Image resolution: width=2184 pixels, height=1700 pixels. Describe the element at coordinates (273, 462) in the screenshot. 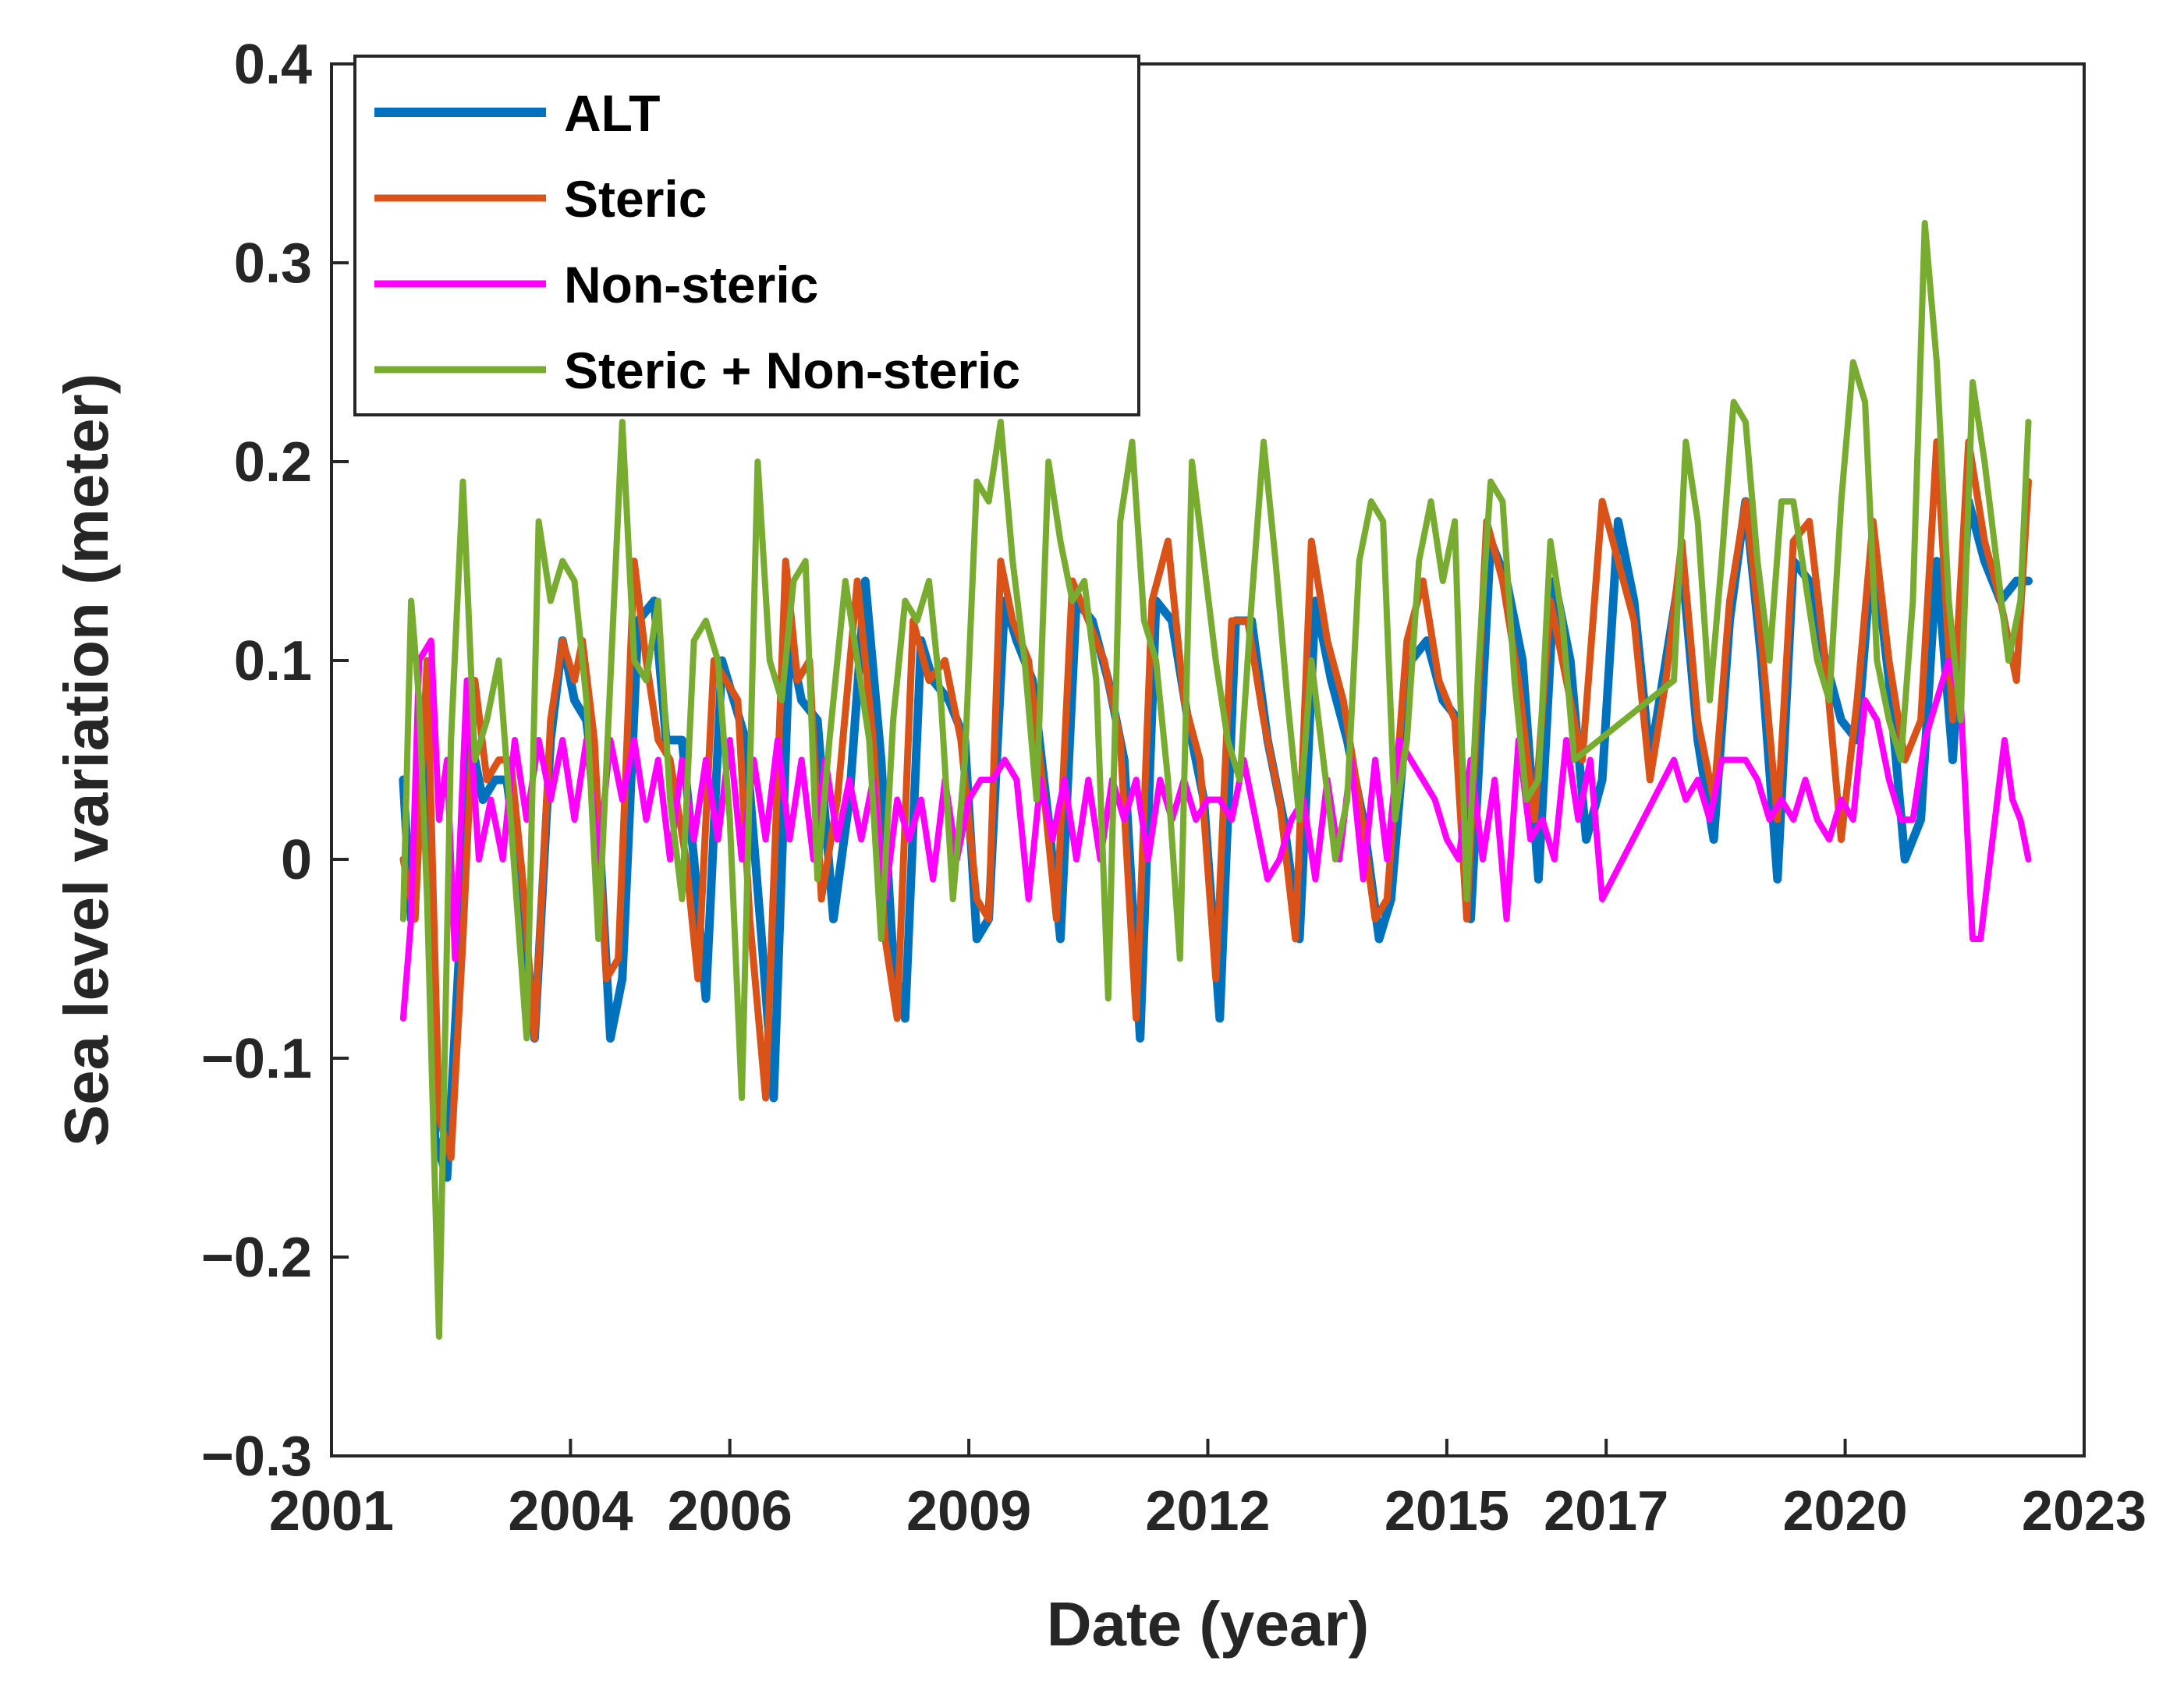

I see `y-tick-label: 0.2` at that location.